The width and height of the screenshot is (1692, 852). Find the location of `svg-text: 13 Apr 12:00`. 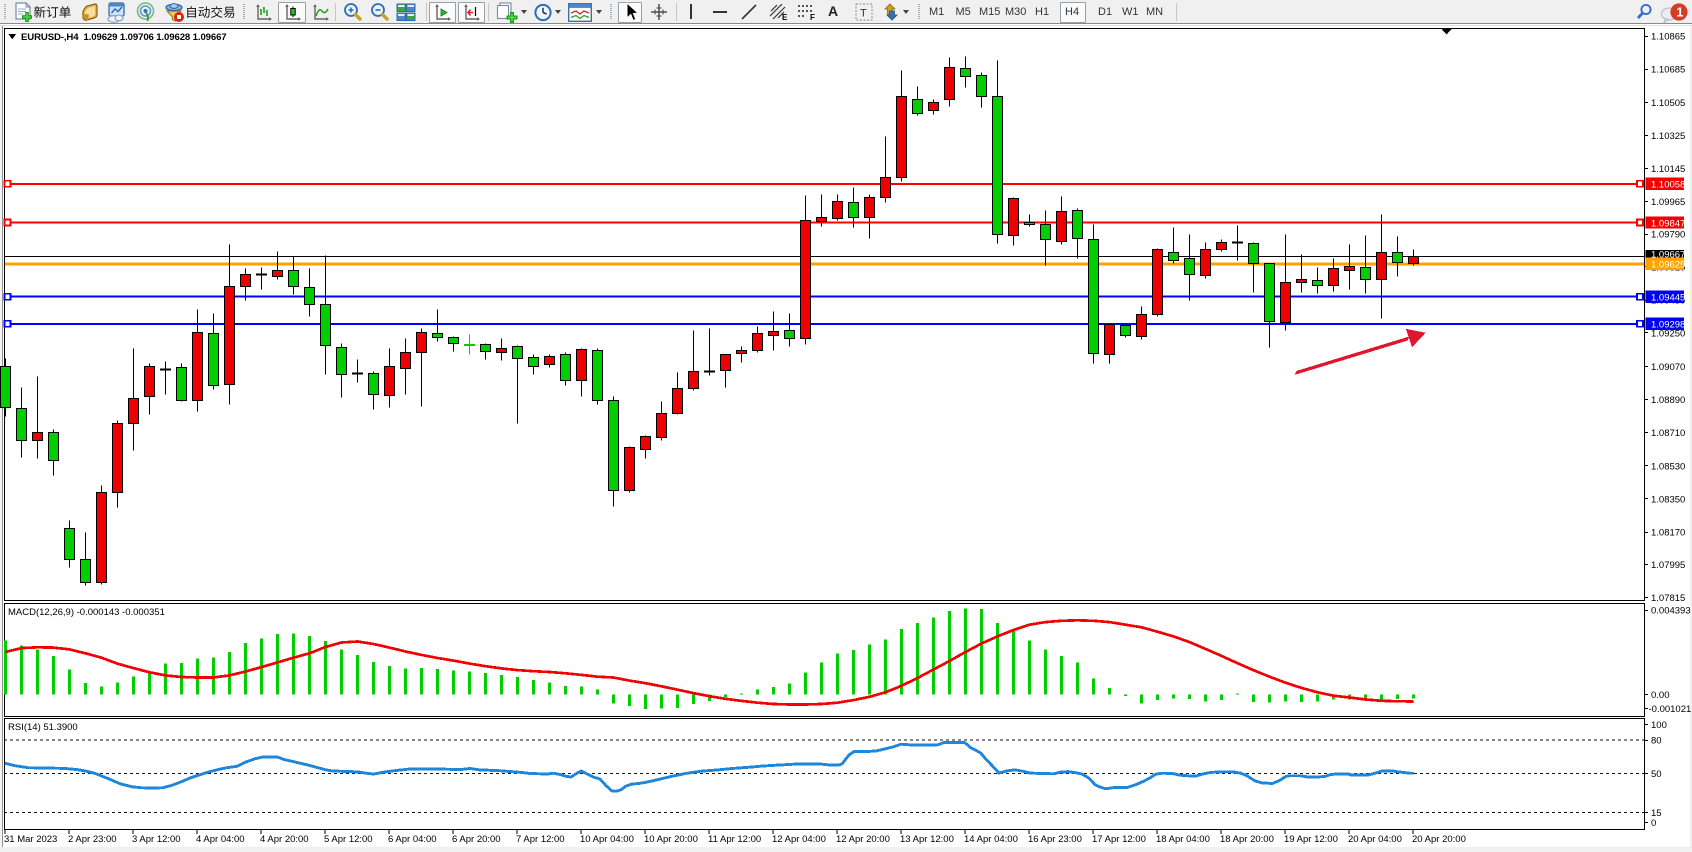

svg-text: 13 Apr 12:00 is located at coordinates (927, 839).